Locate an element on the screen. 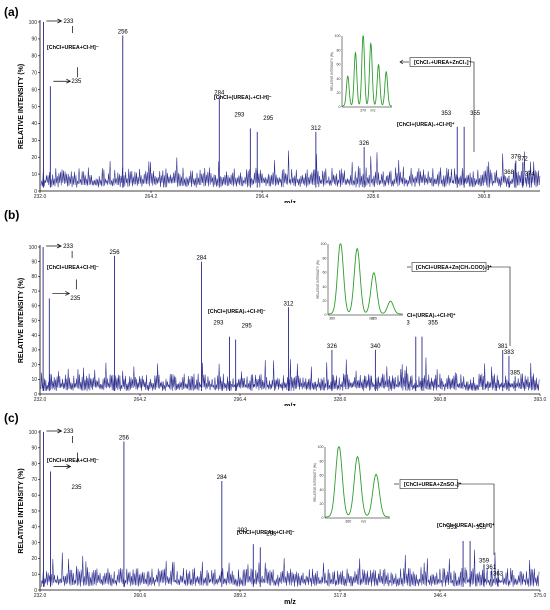 This screenshot has height=610, width=550. panel-label: (a) is located at coordinates (11, 12).